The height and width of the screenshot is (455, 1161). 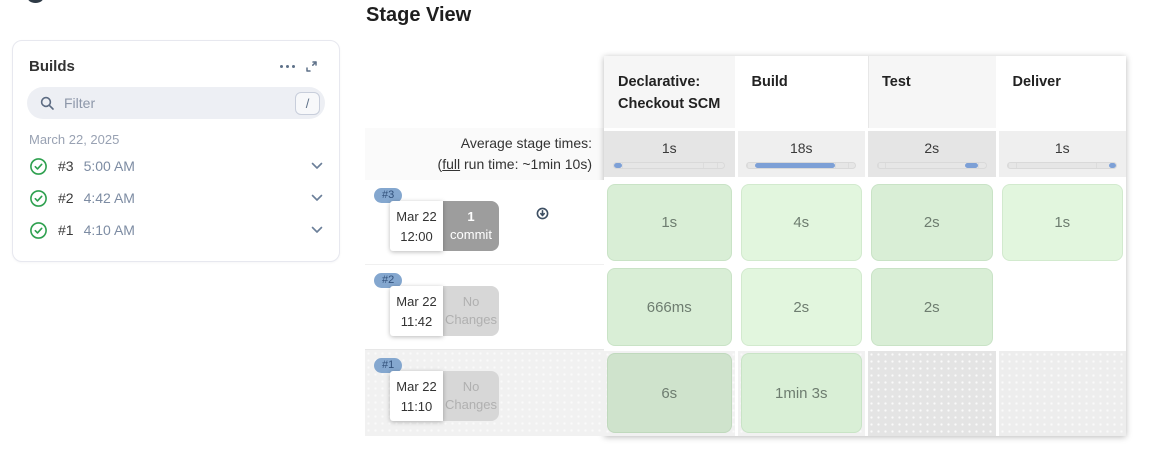 I want to click on build-clock-time: 11:42, so click(x=416, y=321).